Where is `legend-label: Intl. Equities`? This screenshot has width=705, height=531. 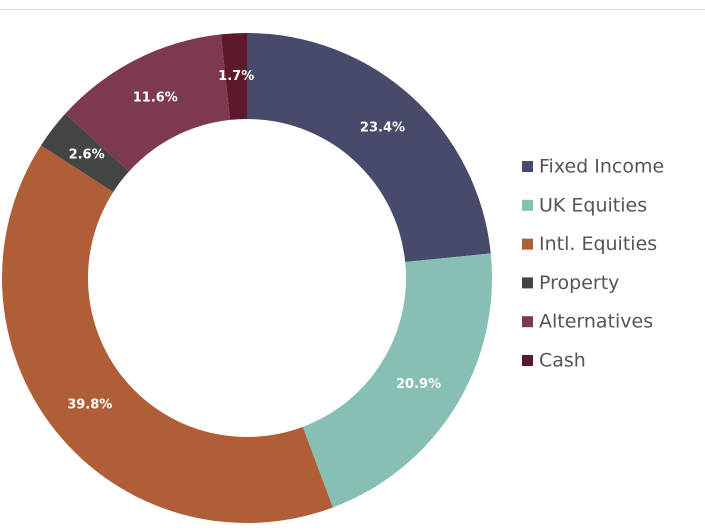
legend-label: Intl. Equities is located at coordinates (598, 244).